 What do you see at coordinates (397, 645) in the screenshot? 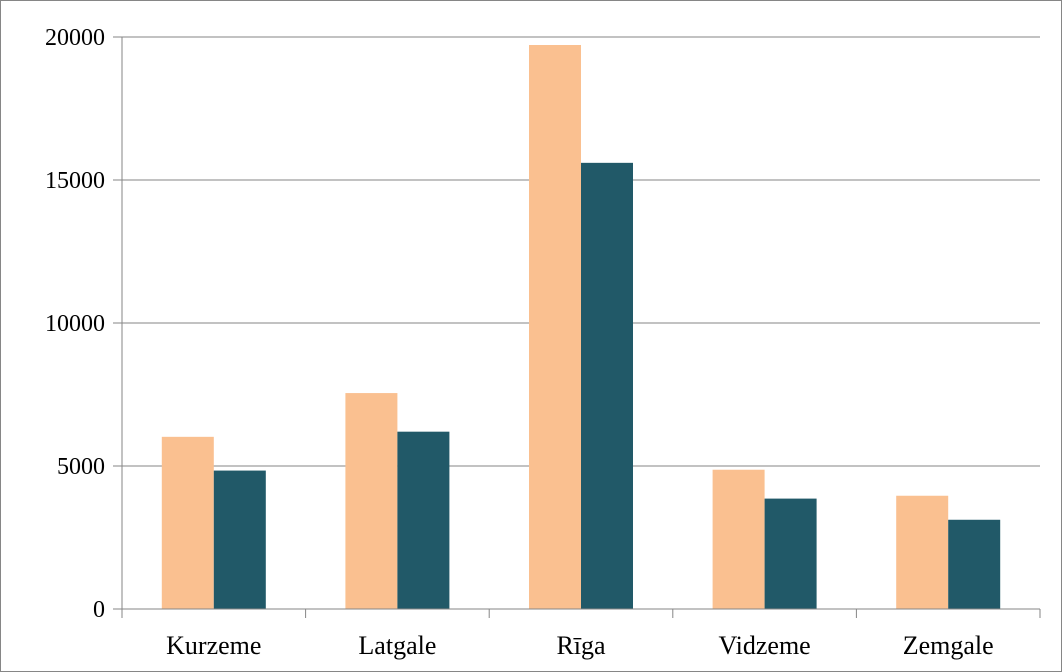
I see `x-category-label: Latgale` at bounding box center [397, 645].